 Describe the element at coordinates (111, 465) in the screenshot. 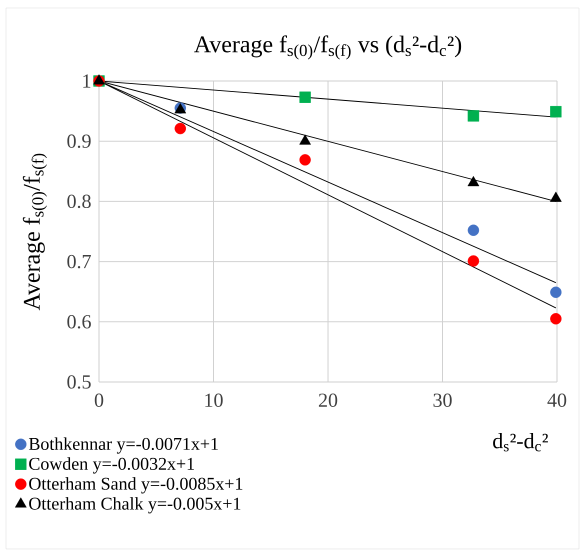

I see `legend-label: Cowden y=-0.0032x+1` at that location.